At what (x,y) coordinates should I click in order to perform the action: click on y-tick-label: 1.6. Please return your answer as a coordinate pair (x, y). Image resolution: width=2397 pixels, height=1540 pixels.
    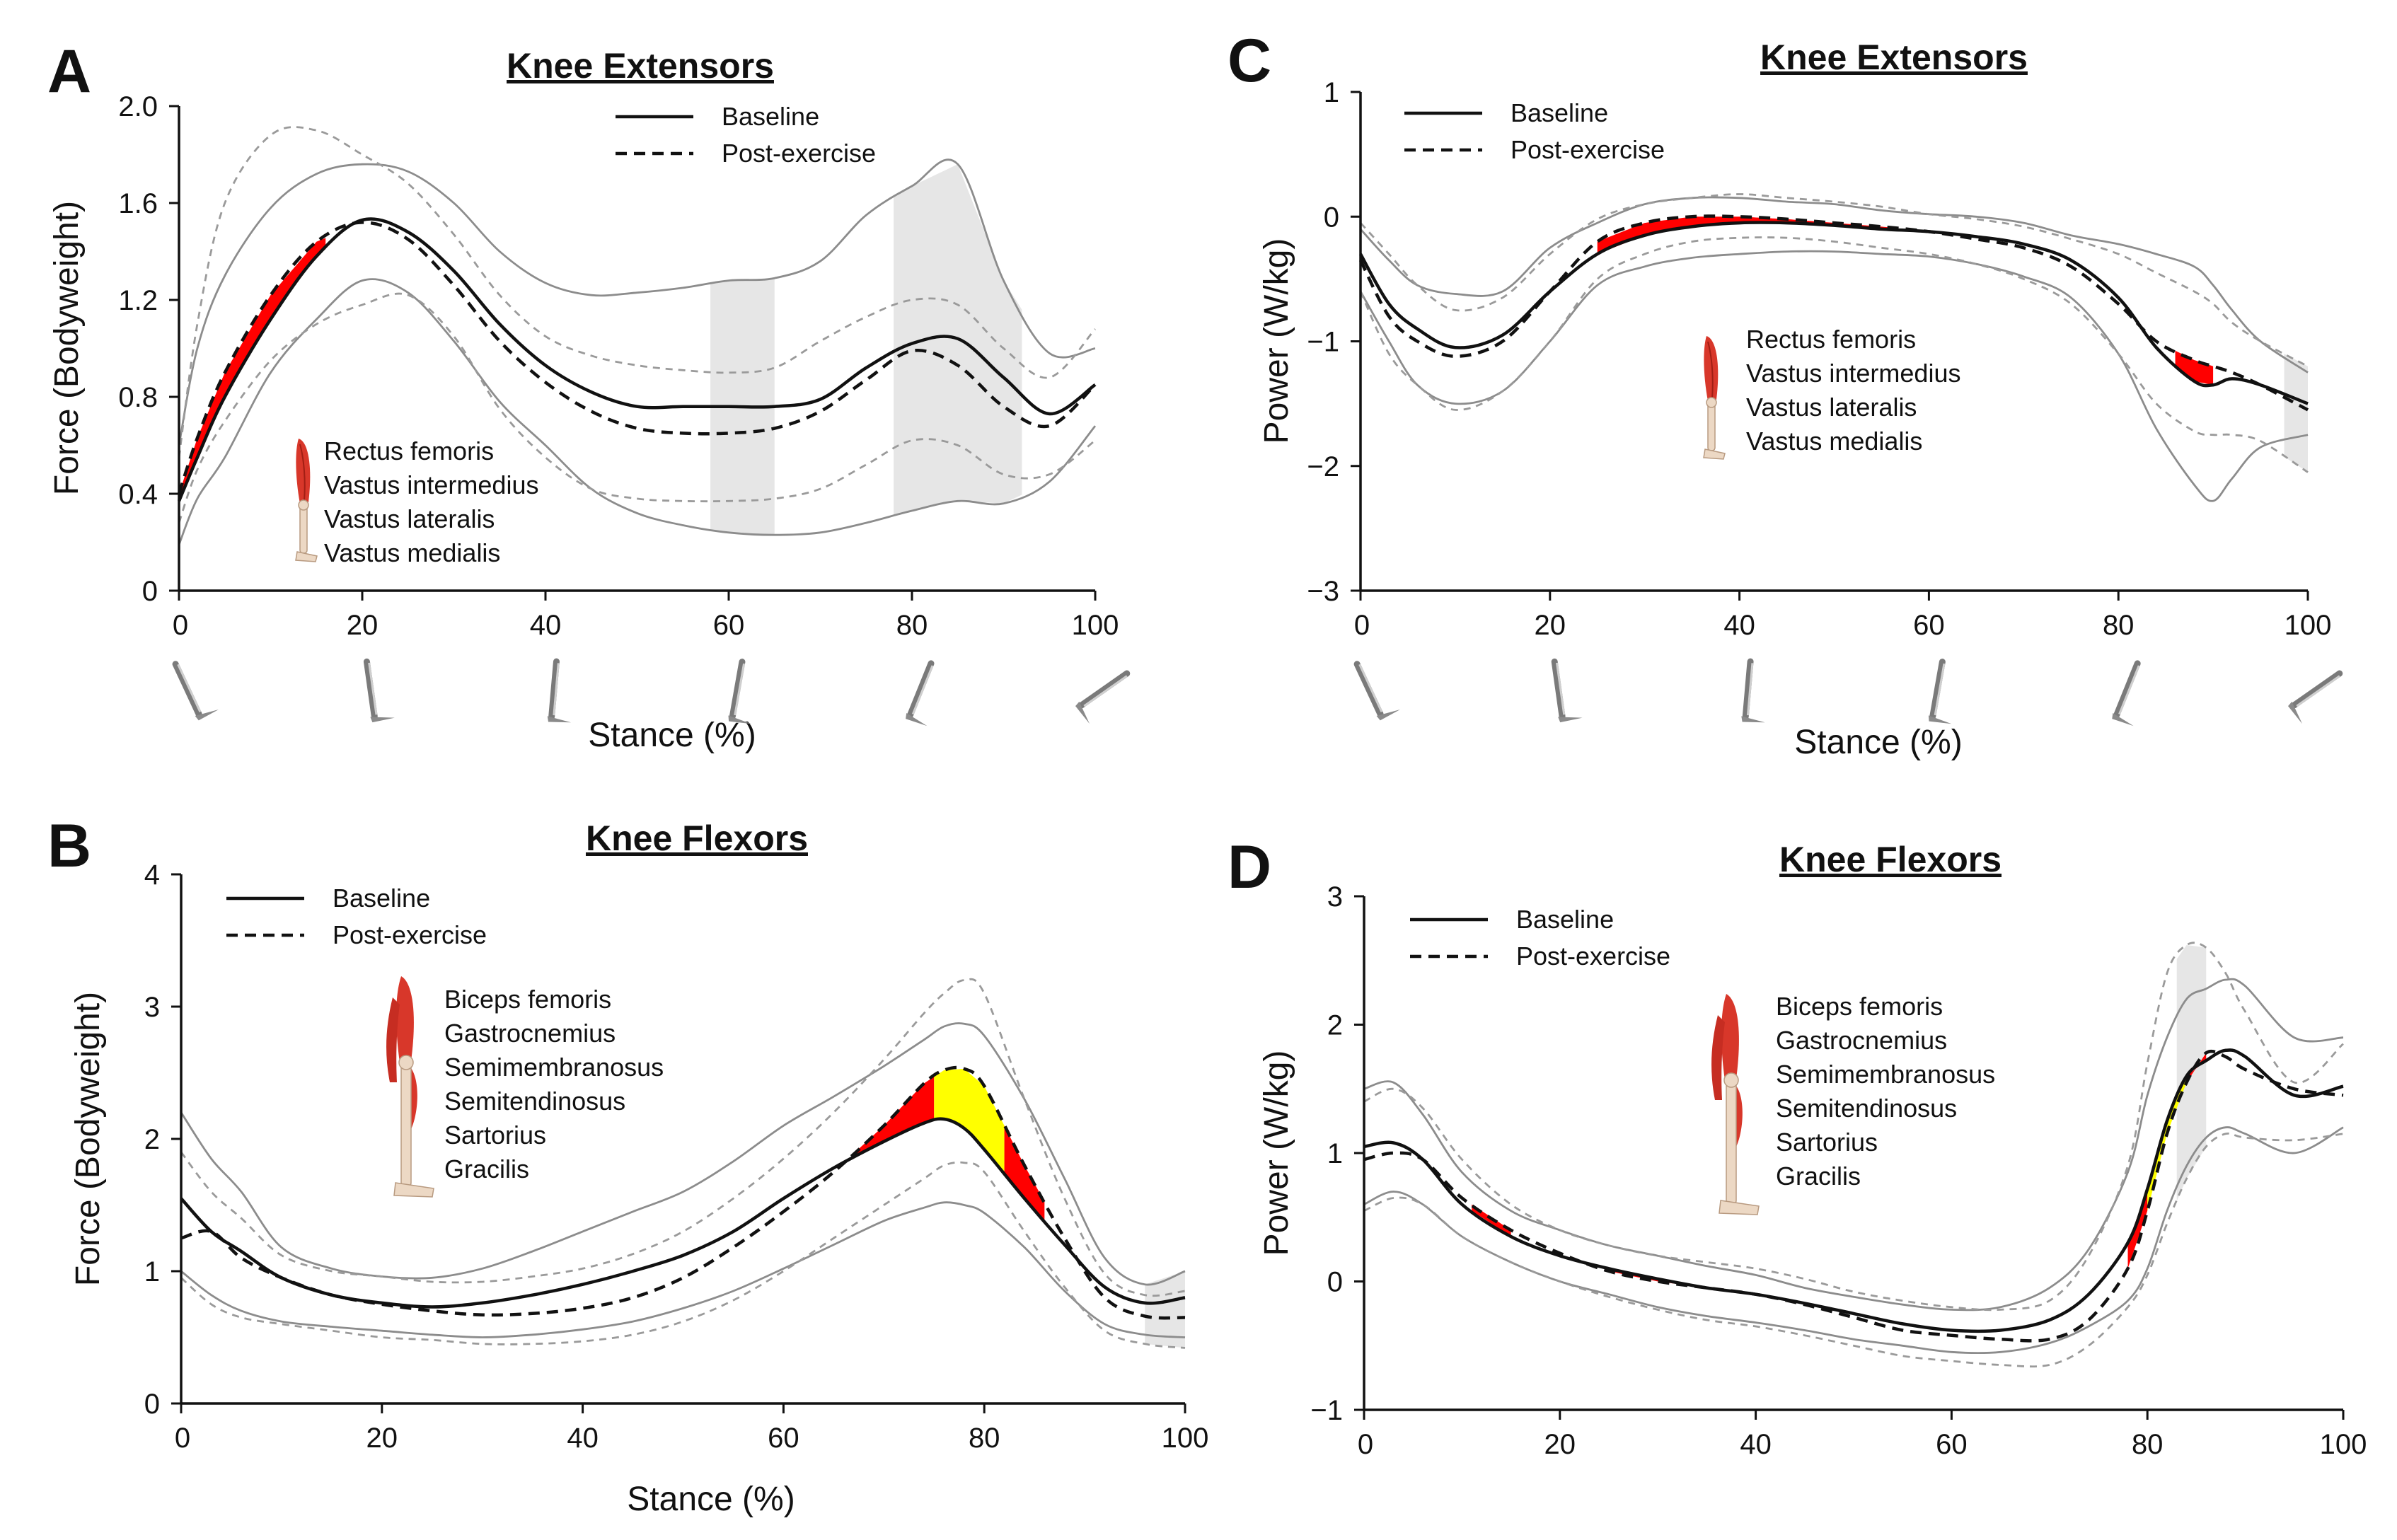
    Looking at the image, I should click on (138, 204).